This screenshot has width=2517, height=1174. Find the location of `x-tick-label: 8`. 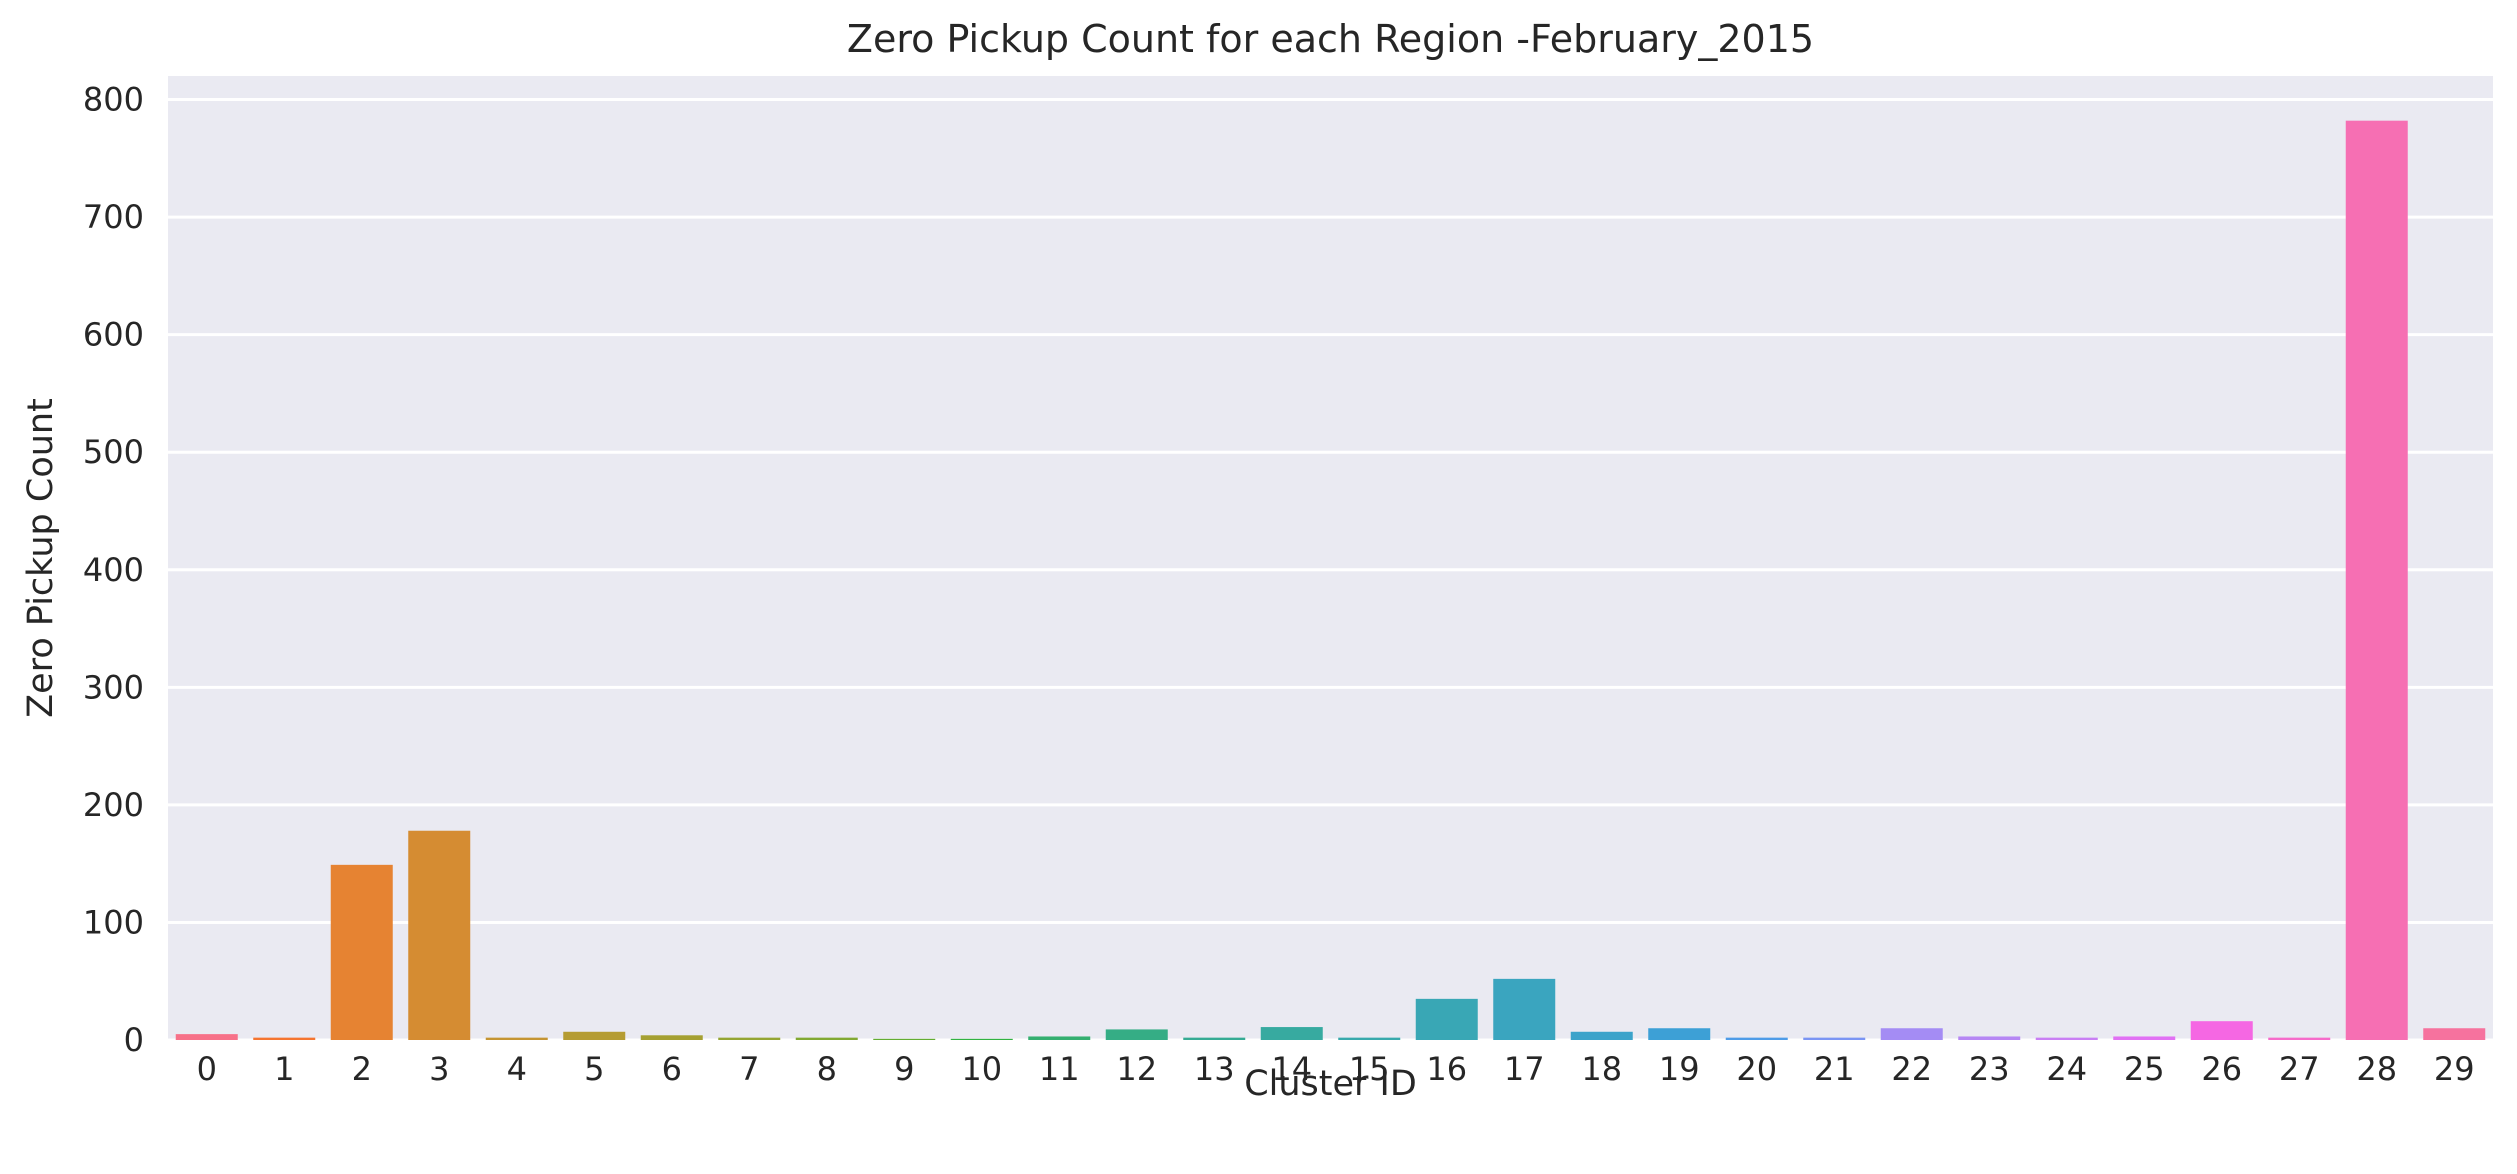

x-tick-label: 8 is located at coordinates (827, 1069).